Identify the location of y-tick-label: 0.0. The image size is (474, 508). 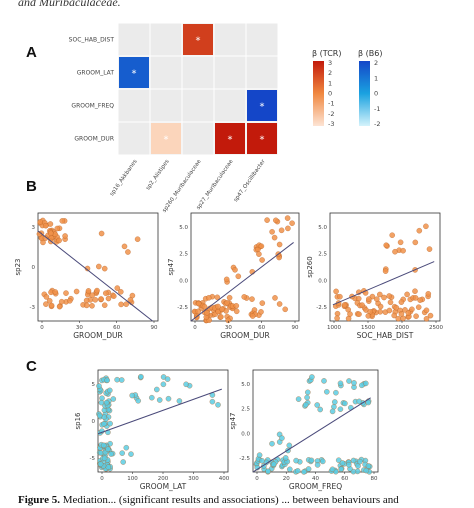
(322, 281).